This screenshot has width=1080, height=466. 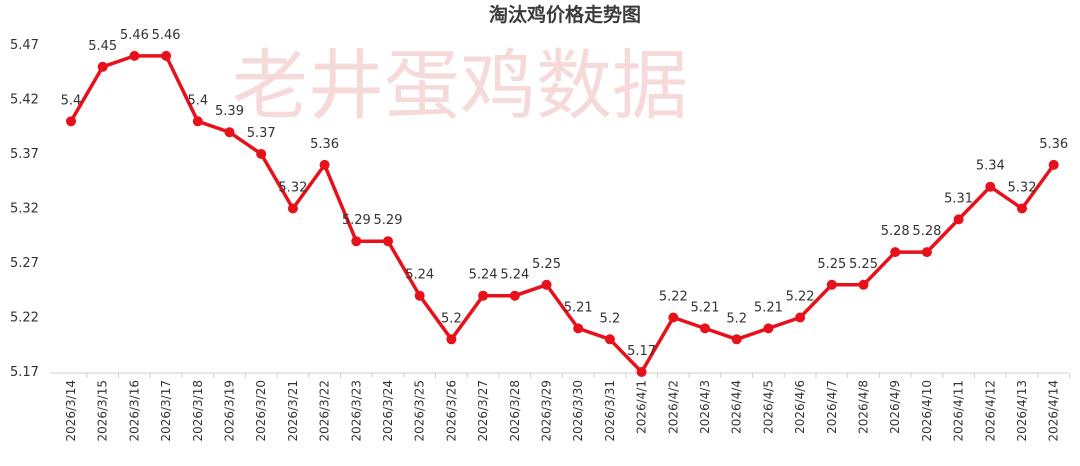 I want to click on watermark: 老井蛋鸡数据, so click(x=460, y=85).